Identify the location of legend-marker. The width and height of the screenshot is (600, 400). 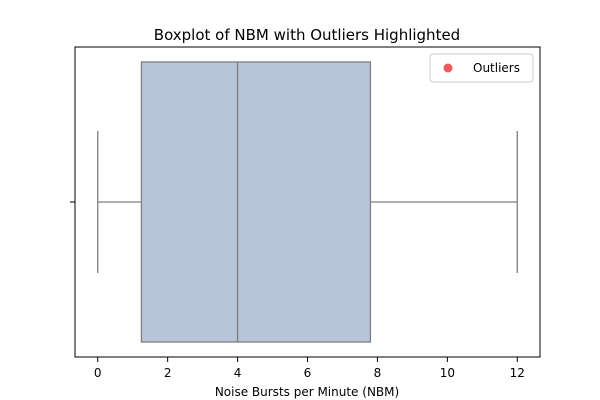
(448, 68).